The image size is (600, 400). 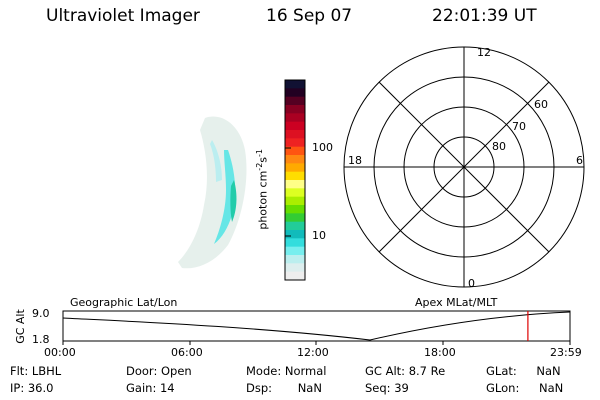 What do you see at coordinates (501, 371) in the screenshot?
I see `glat-label: GLat:` at bounding box center [501, 371].